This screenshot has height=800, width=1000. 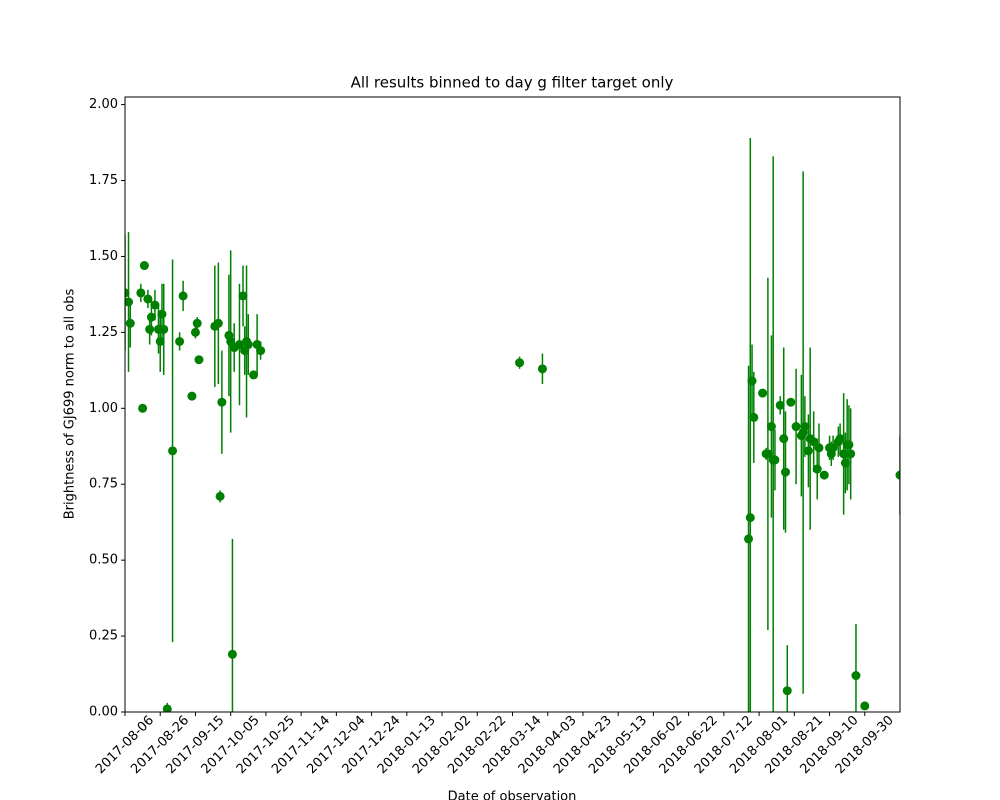 I want to click on y-tick-label: 0.75, so click(x=103, y=484).